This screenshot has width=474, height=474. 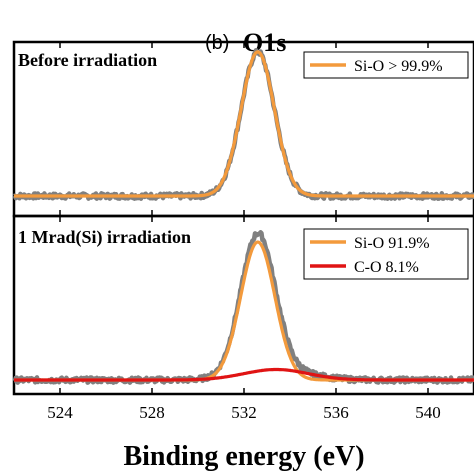 I want to click on x-axis: 524 528 532 536 540, so click(x=244, y=412).